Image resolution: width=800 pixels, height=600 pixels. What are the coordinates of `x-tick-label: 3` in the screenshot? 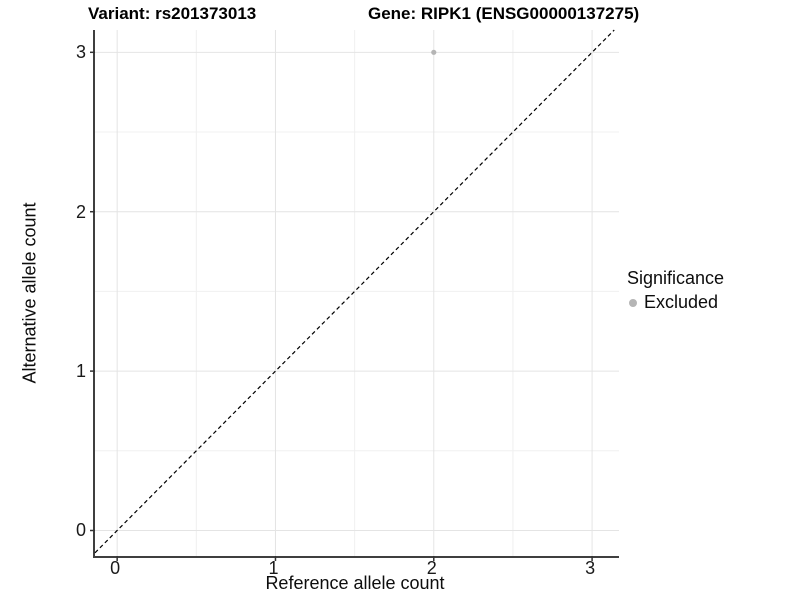 It's located at (590, 568).